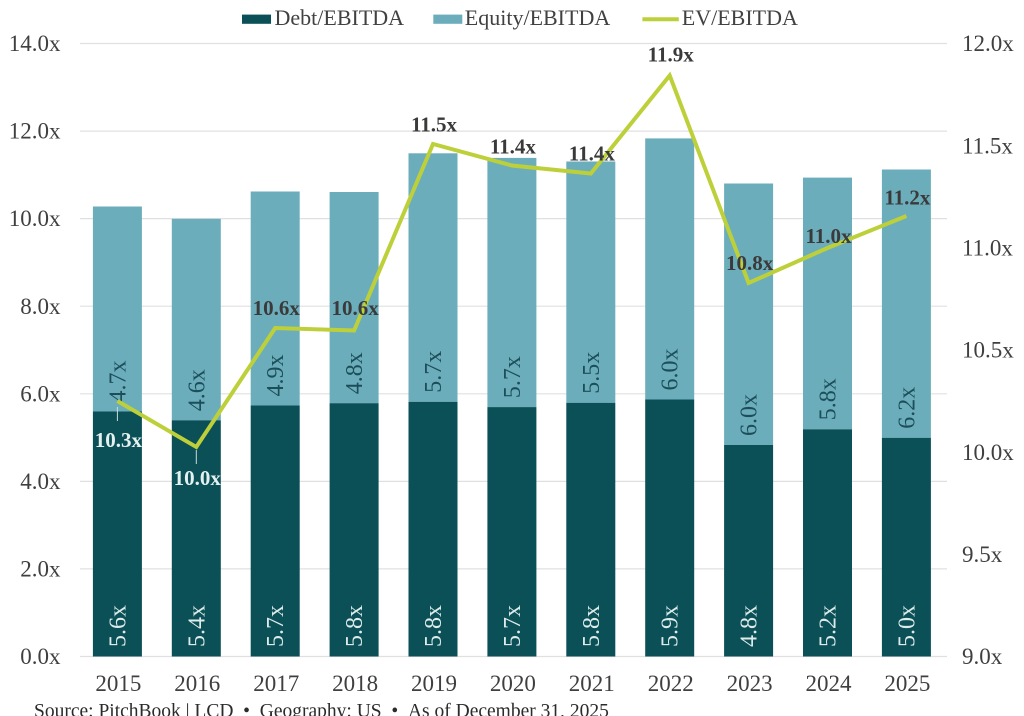 This screenshot has height=716, width=1024. I want to click on svg-text: Debt/EBITDA, so click(340, 17).